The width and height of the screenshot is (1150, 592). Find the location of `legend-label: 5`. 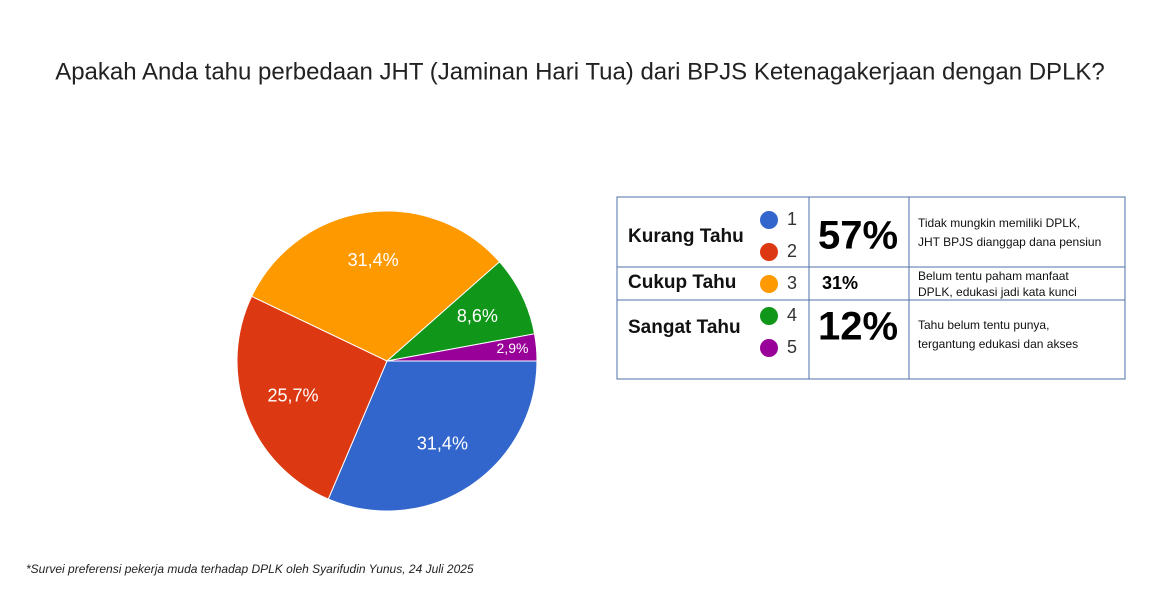

legend-label: 5 is located at coordinates (792, 347).